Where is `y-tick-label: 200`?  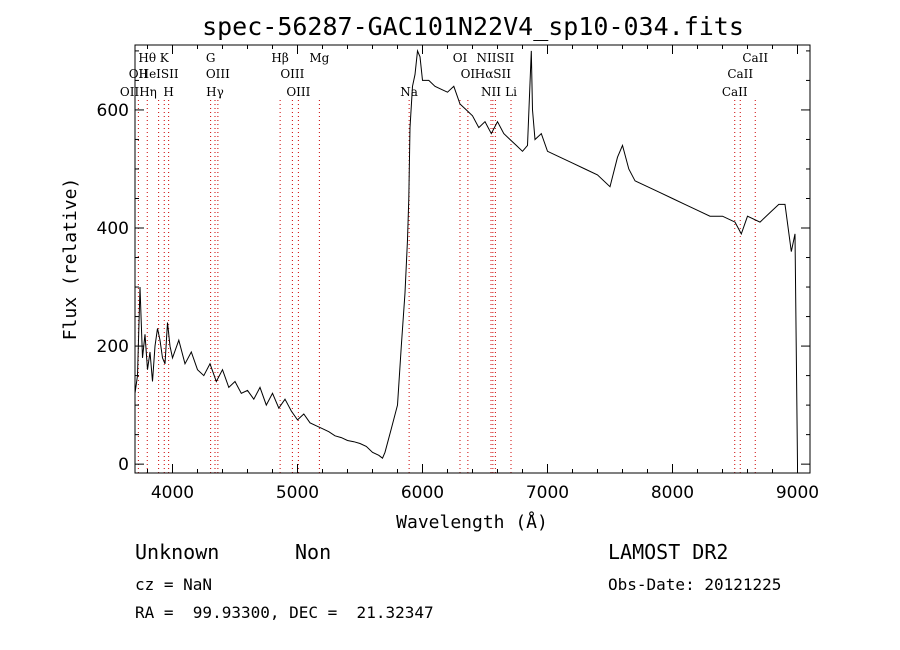
y-tick-label: 200 is located at coordinates (113, 347).